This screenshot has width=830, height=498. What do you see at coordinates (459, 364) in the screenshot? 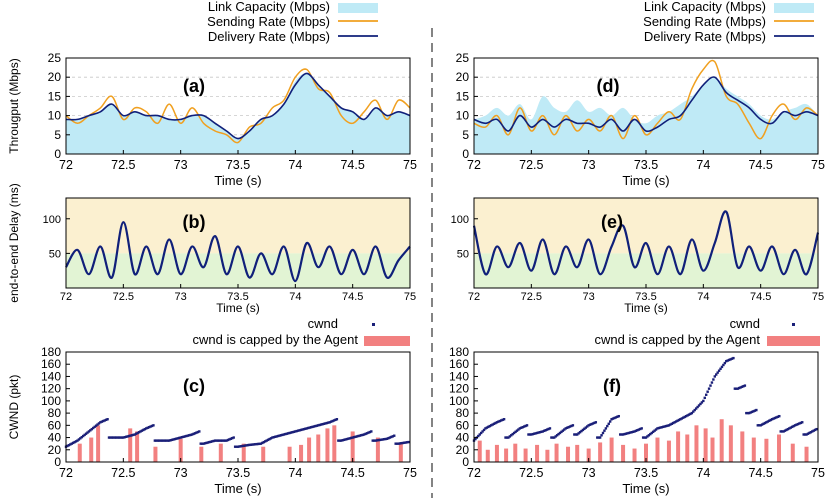
I see `y-tick-label: 160` at bounding box center [459, 364].